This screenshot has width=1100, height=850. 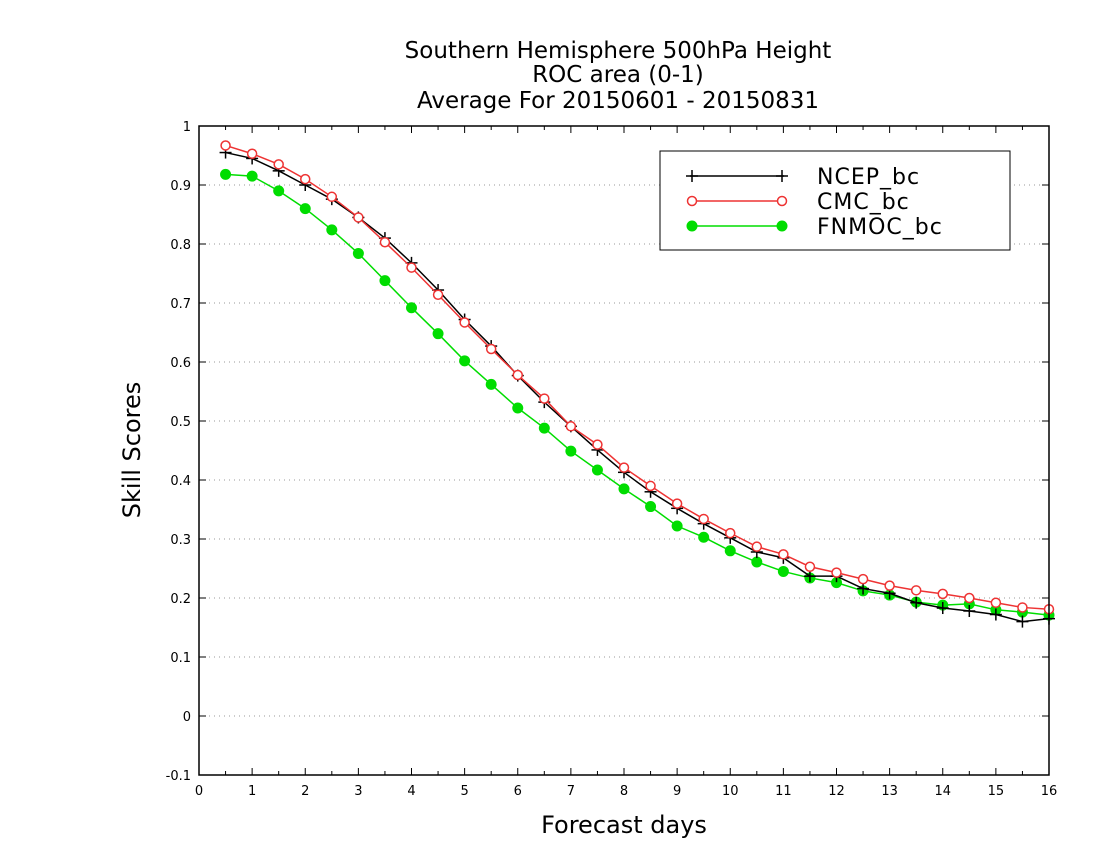 I want to click on legend-label: CMC_bc, so click(x=863, y=202).